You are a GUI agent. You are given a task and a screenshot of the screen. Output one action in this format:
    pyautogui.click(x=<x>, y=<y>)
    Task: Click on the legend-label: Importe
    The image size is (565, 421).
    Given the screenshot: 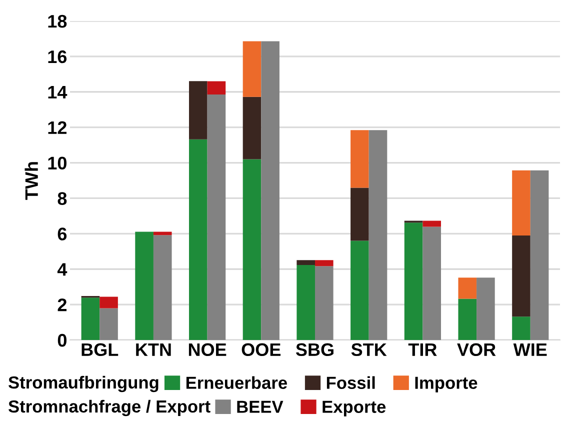 What is the action you would take?
    pyautogui.click(x=446, y=384)
    